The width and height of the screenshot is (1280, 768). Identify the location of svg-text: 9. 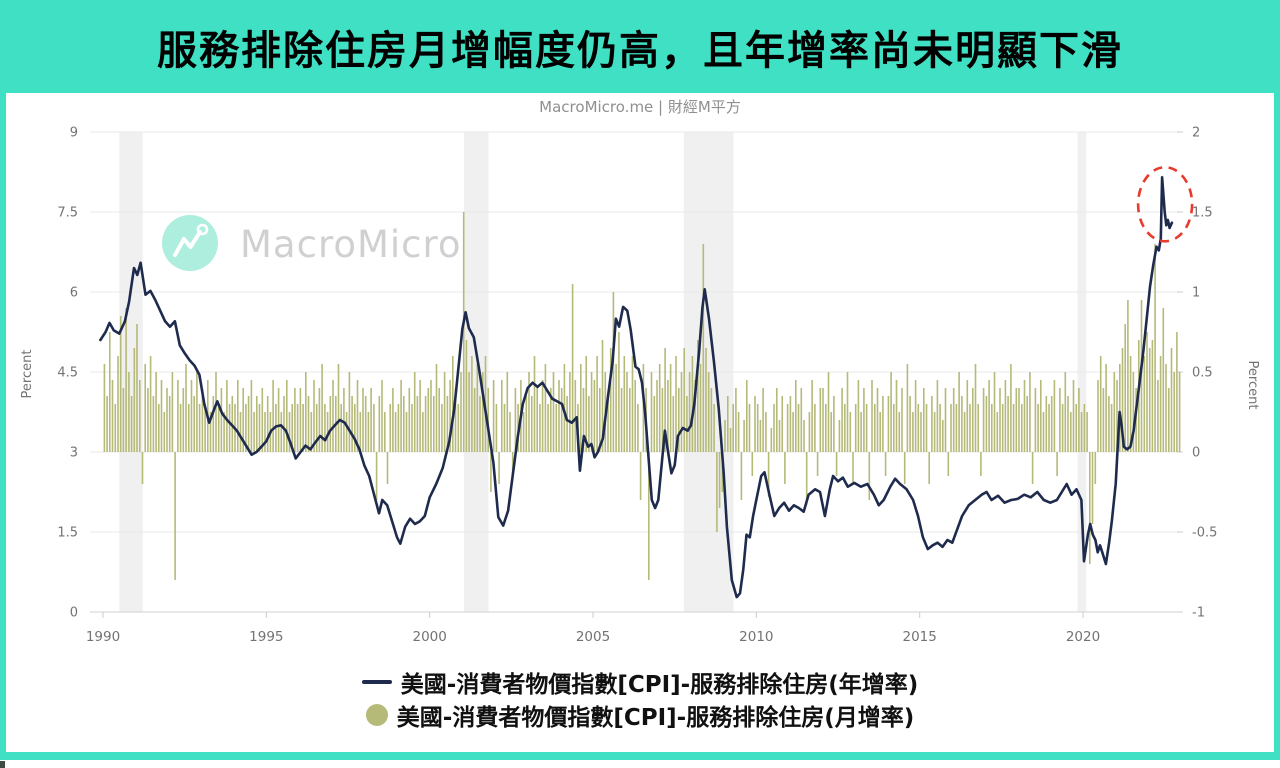
(74, 133).